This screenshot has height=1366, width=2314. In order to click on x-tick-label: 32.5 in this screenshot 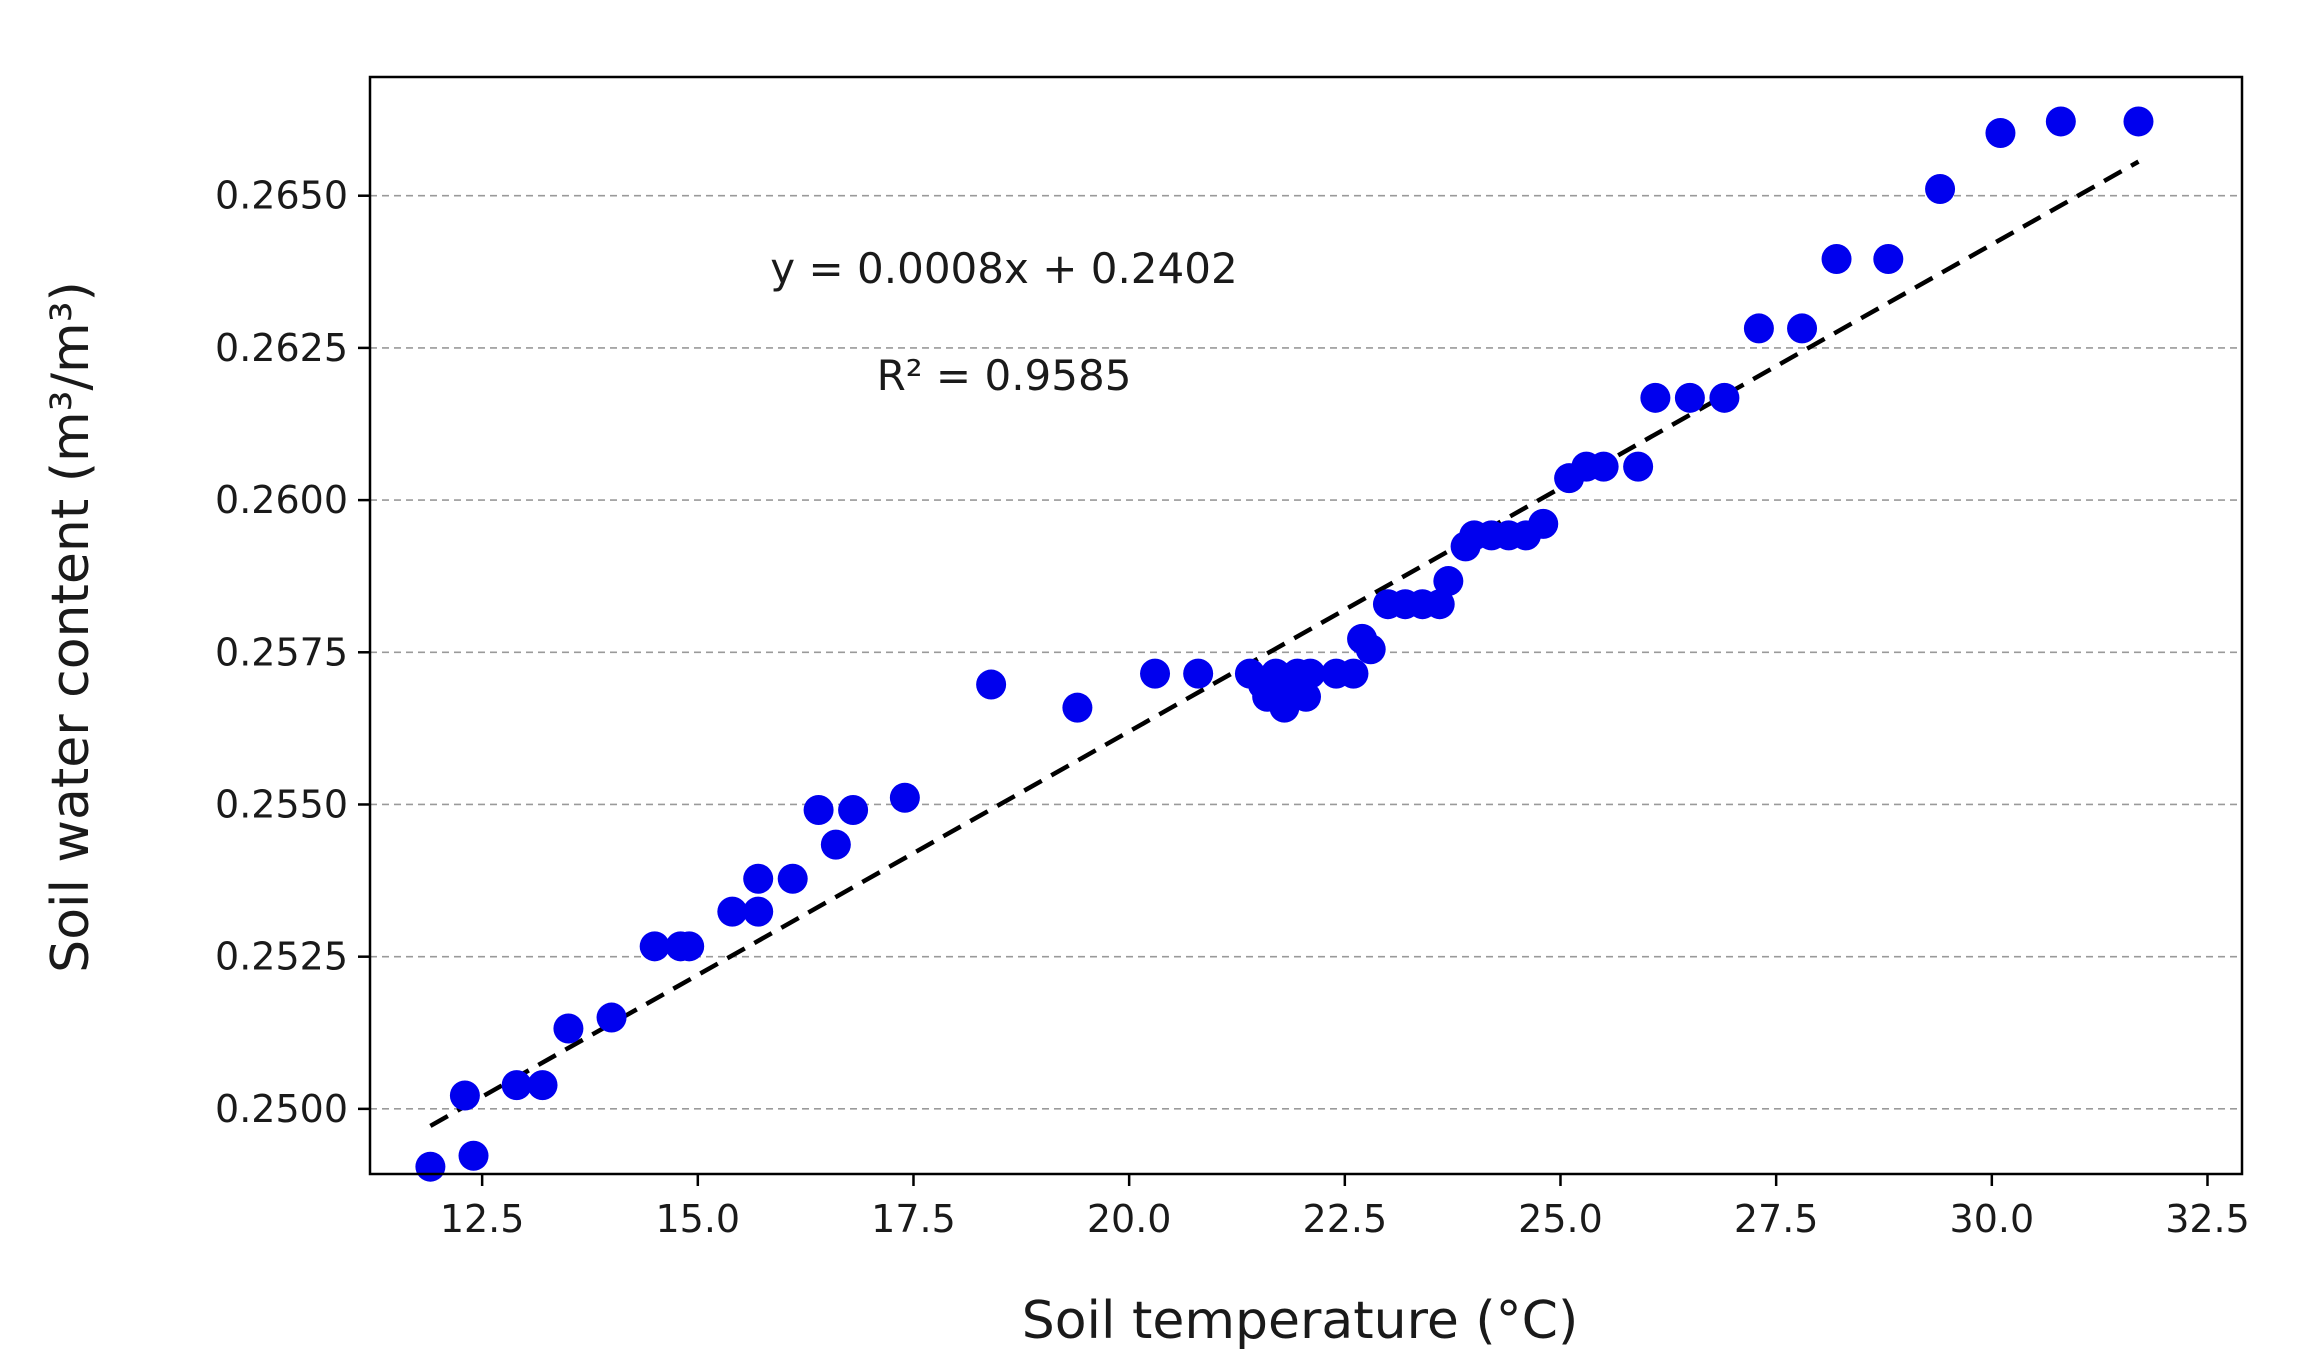, I will do `click(2207, 1219)`.